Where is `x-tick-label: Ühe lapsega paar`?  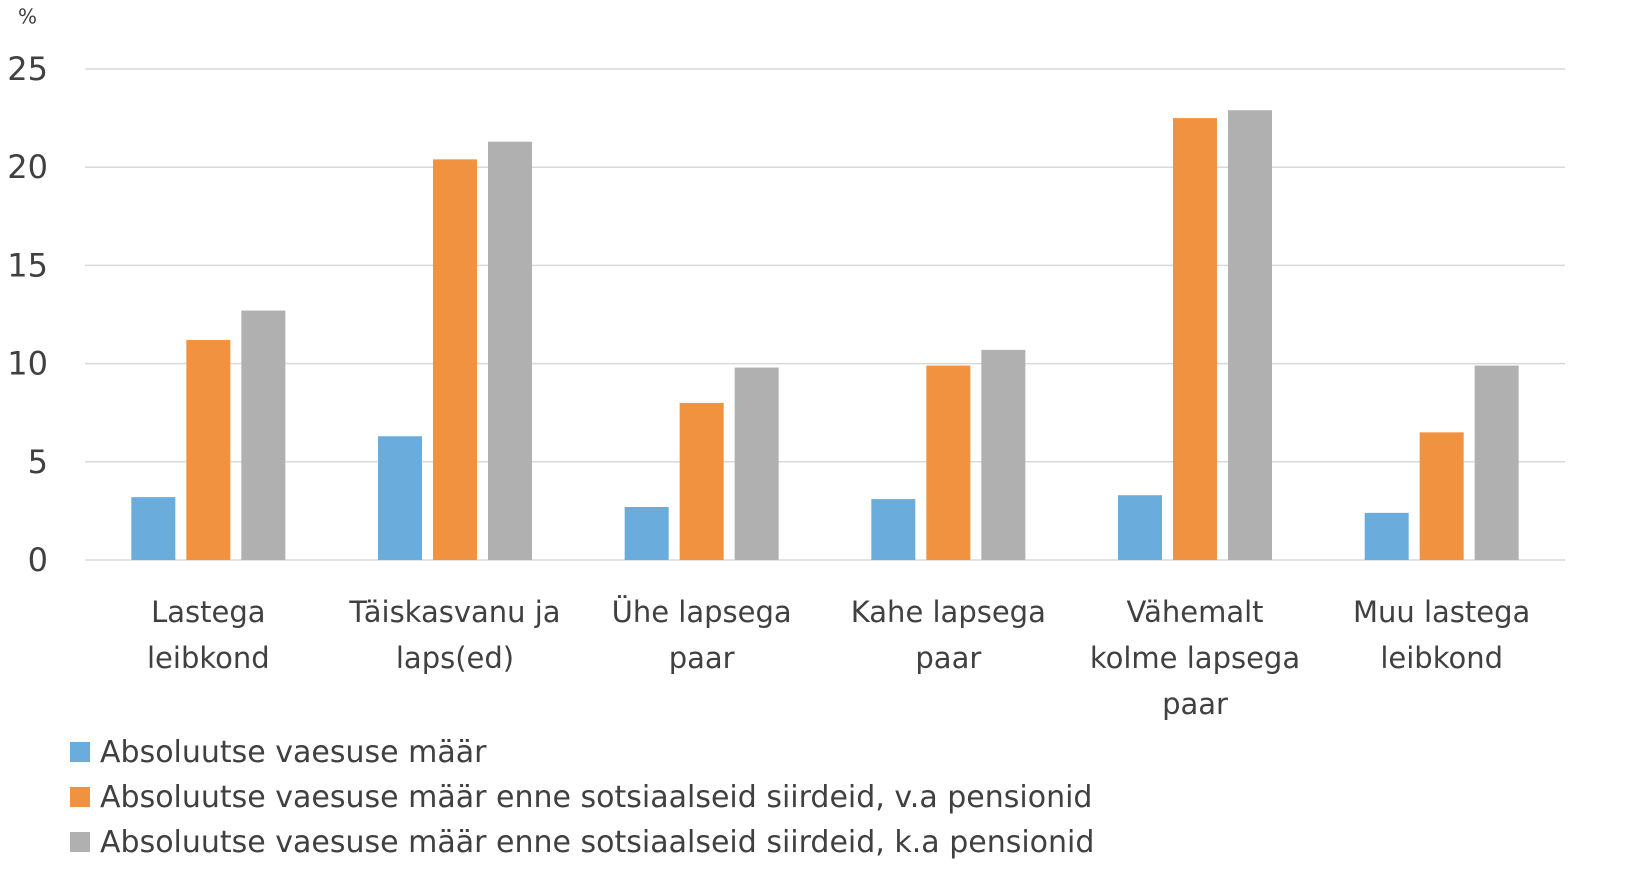 x-tick-label: Ühe lapsega paar is located at coordinates (701, 635).